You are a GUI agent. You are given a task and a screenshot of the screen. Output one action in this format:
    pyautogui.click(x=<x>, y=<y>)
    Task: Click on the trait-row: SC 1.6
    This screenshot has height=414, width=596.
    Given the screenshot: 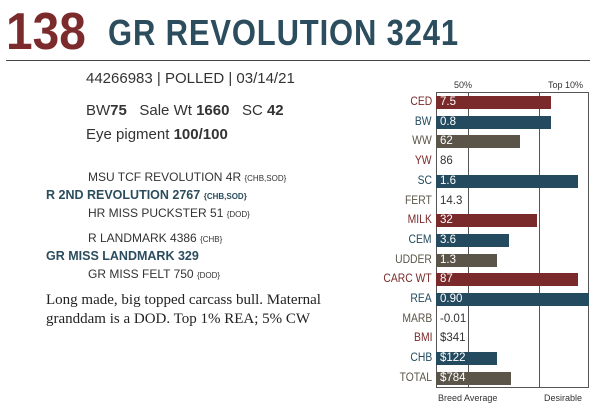 What is the action you would take?
    pyautogui.click(x=483, y=182)
    